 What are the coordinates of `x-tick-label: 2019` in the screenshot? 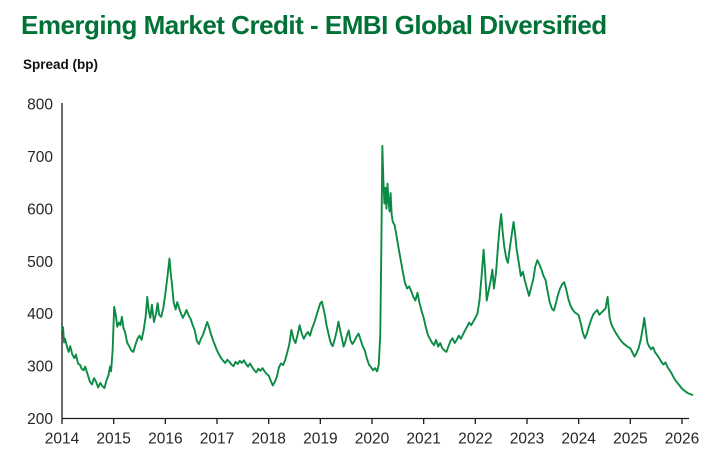 It's located at (320, 439).